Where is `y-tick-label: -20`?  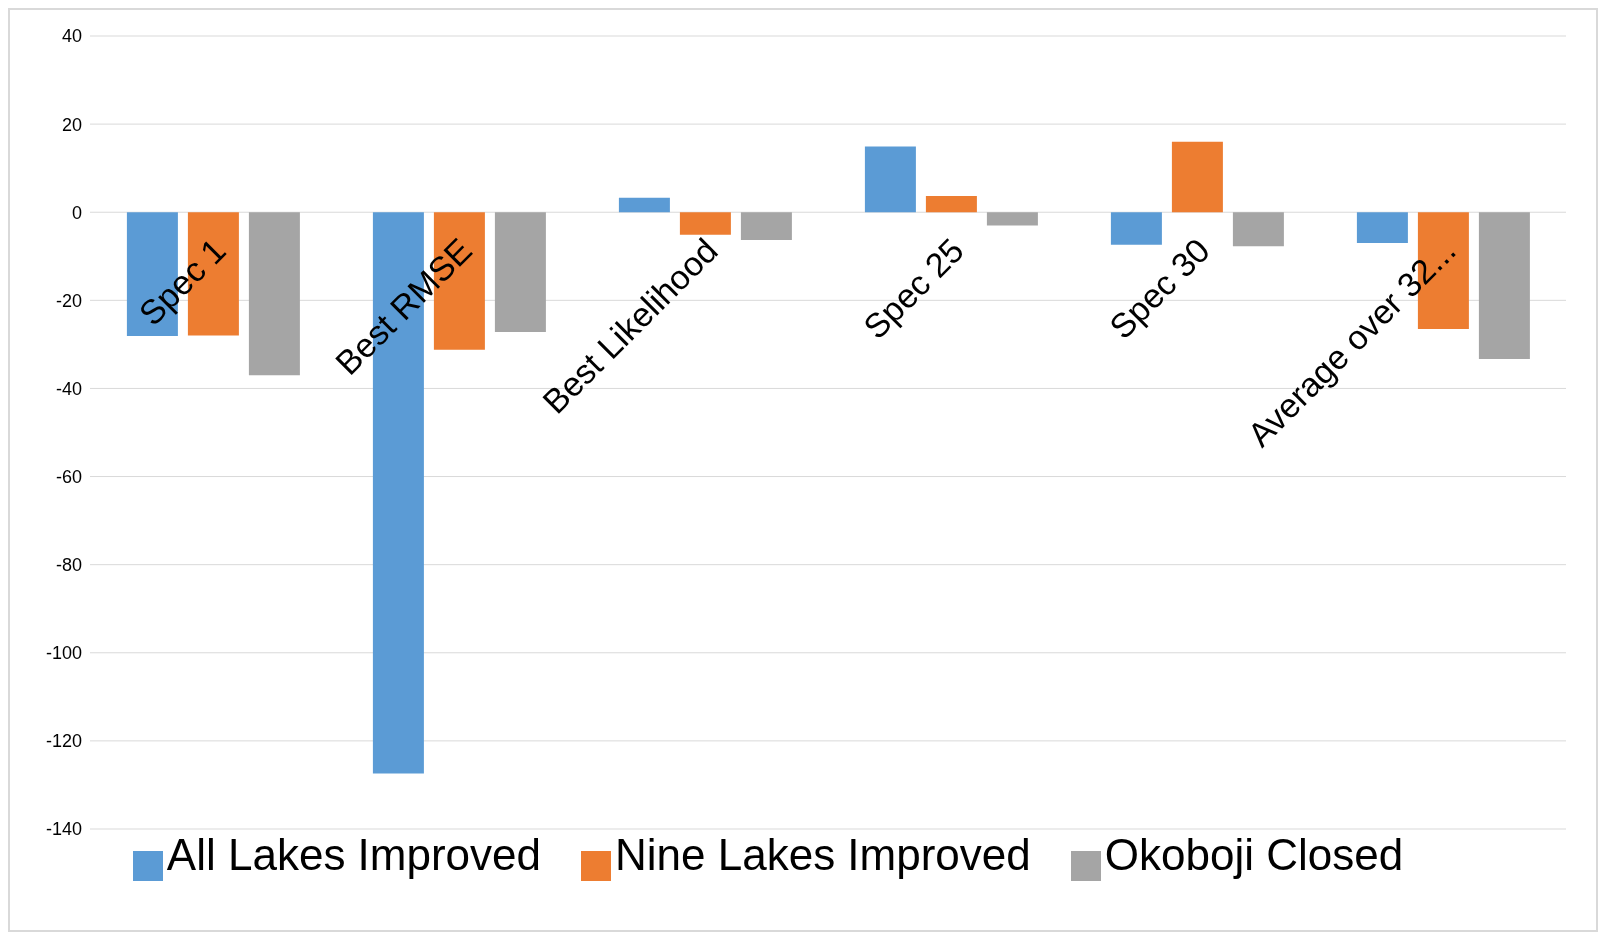
y-tick-label: -20 is located at coordinates (68, 300).